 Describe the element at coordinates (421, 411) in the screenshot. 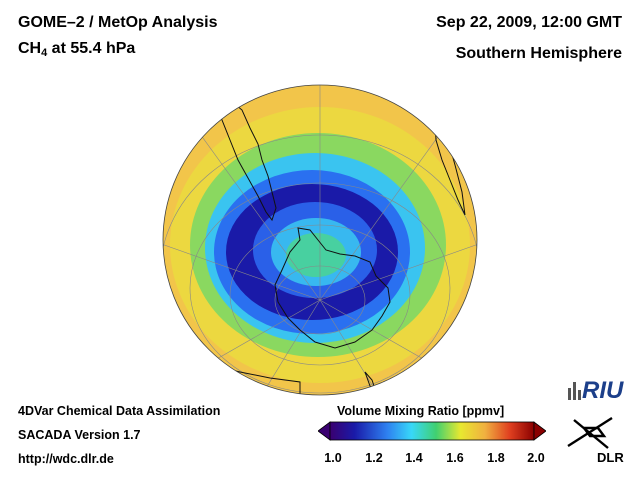

I see `colorbar-title: Volume Mixing Ratio [ppmv]` at that location.